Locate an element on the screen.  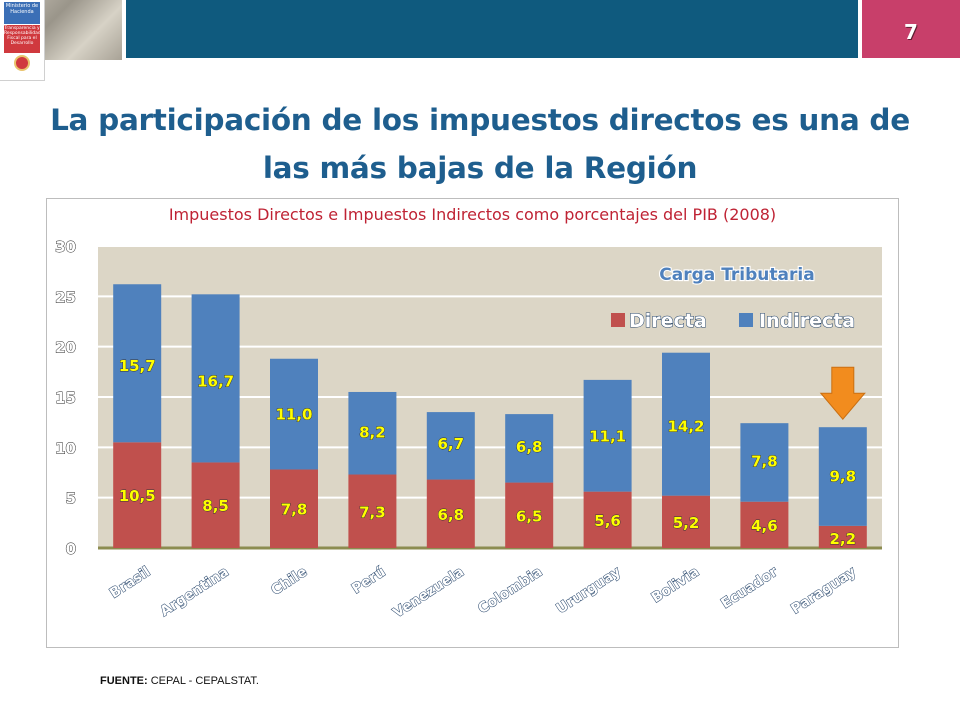
data-label-indirecta: 11,1 is located at coordinates (607, 436).